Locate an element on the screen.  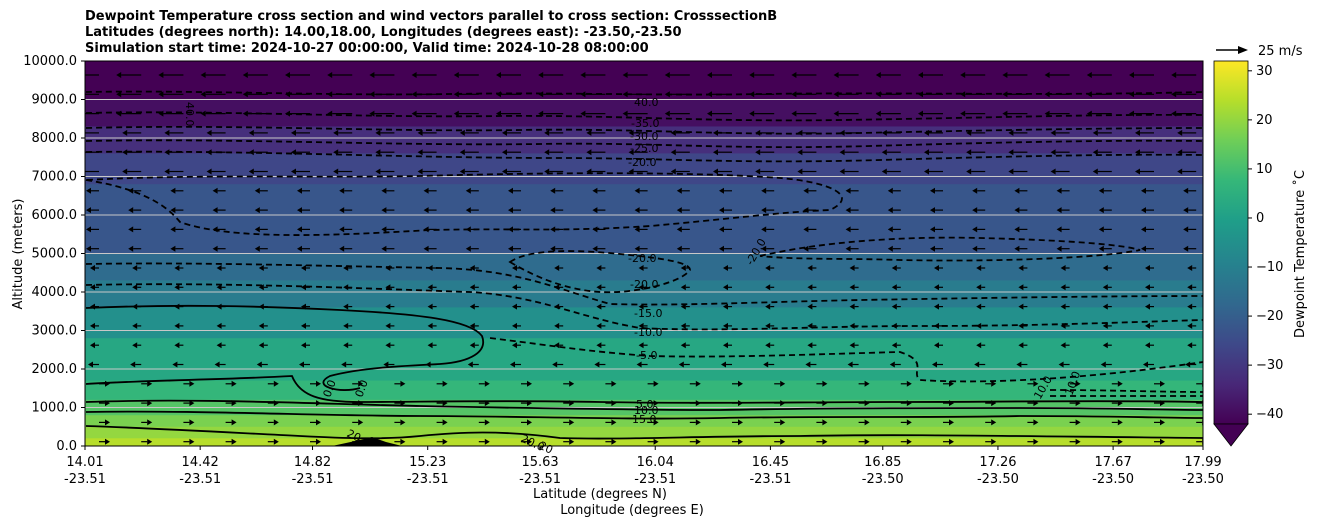
x-tick-label-lat: 16.45 is located at coordinates (770, 462).